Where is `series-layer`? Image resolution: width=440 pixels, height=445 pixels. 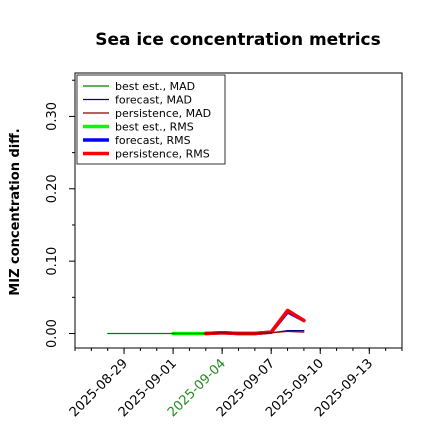 series-layer is located at coordinates (206, 322).